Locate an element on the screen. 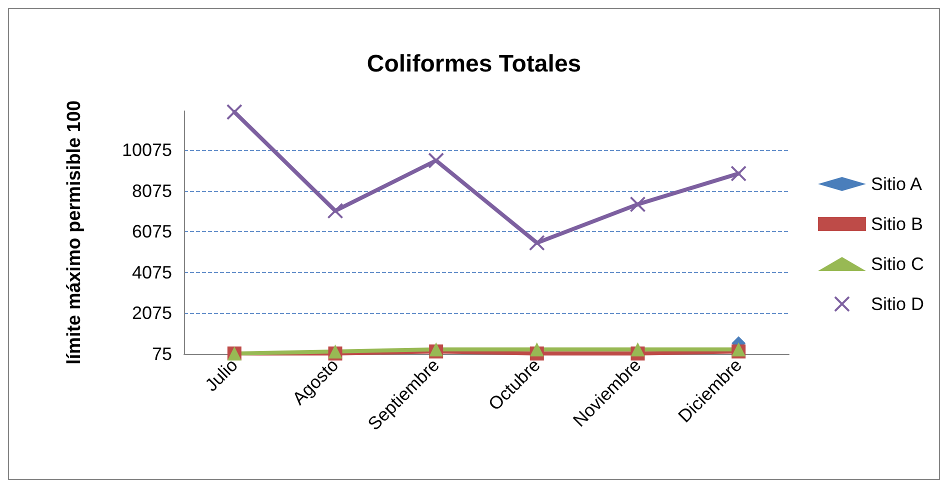 The width and height of the screenshot is (949, 488). y-tick-label: 75 is located at coordinates (162, 354).